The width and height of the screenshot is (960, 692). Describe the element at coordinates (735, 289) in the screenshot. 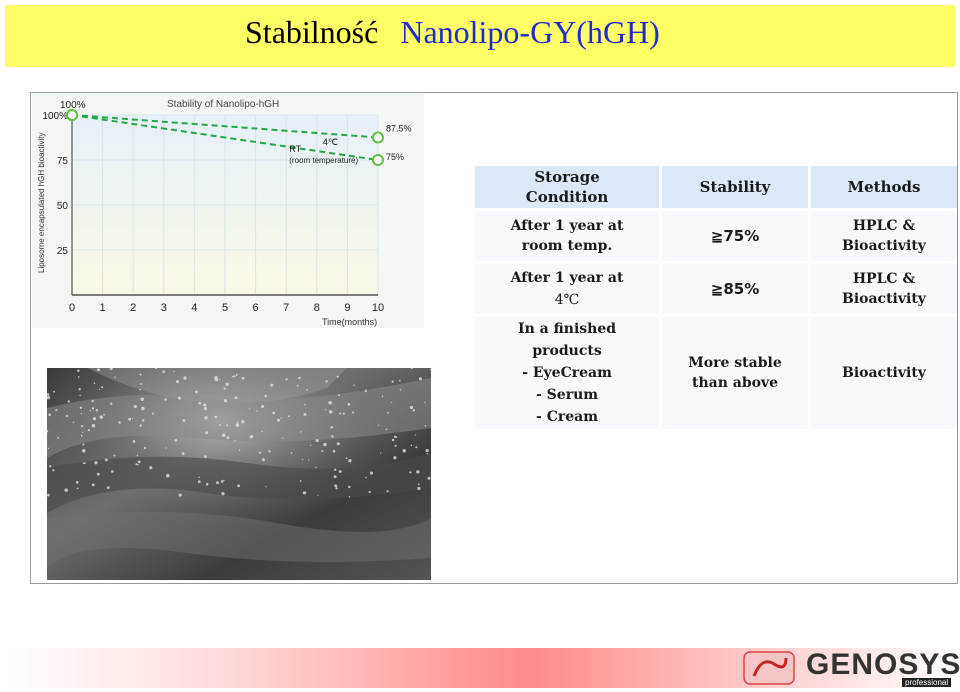

I see `row2-stability: ≧85%` at that location.